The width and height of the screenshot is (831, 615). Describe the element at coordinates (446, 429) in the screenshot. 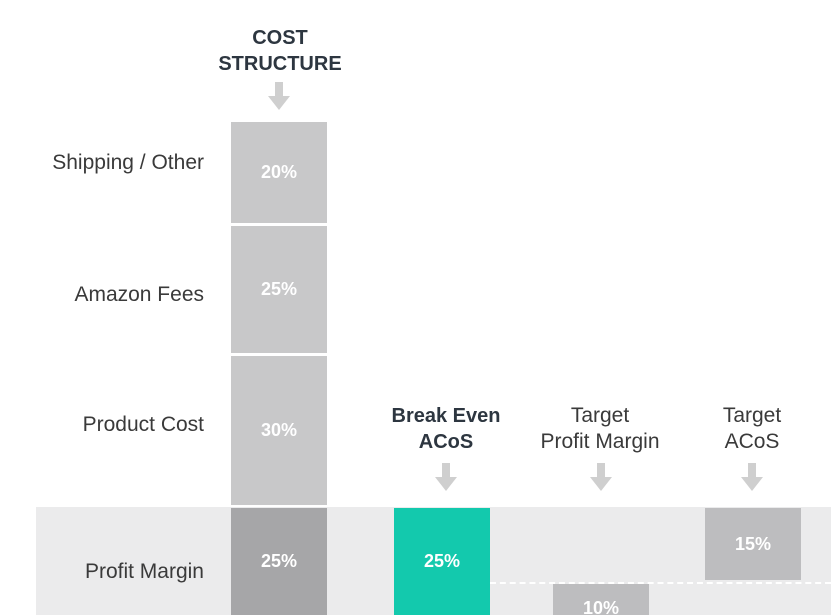

I see `break-even-title: Break Even ACoS` at that location.